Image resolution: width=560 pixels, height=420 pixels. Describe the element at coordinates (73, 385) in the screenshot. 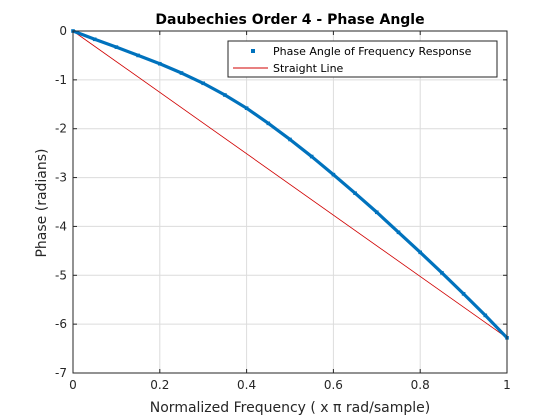

I see `x-tick-label: 0` at that location.